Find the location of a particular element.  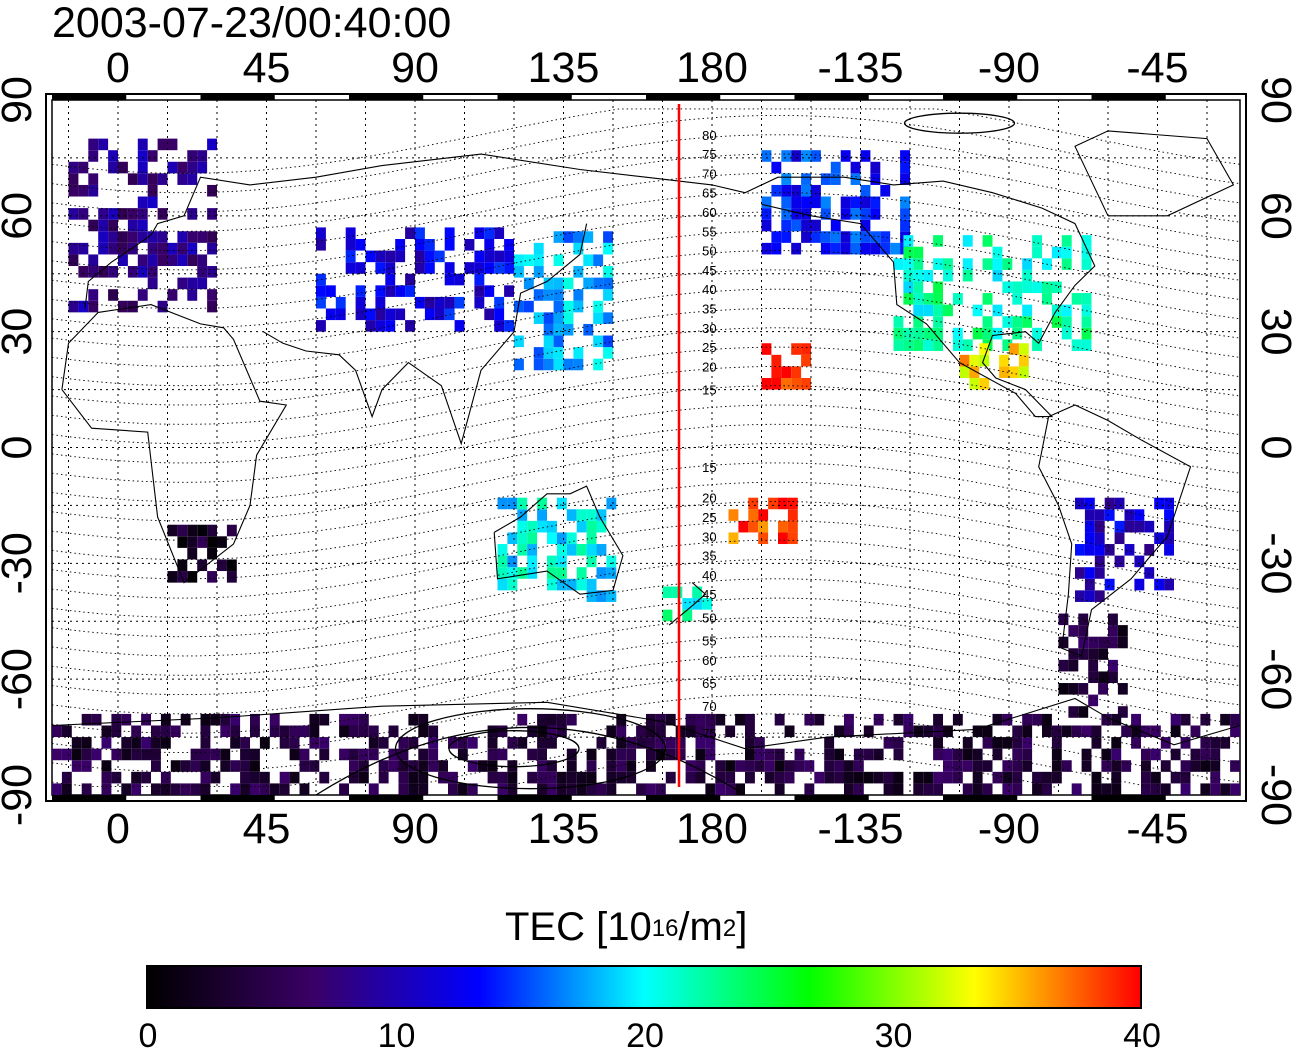

contour-label: 50 is located at coordinates (709, 617).